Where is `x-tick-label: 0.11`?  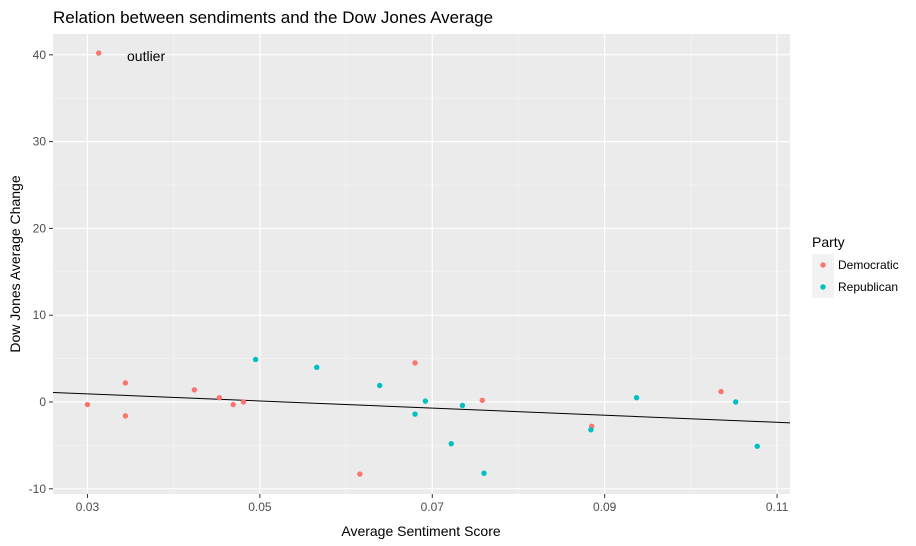
x-tick-label: 0.11 is located at coordinates (777, 507).